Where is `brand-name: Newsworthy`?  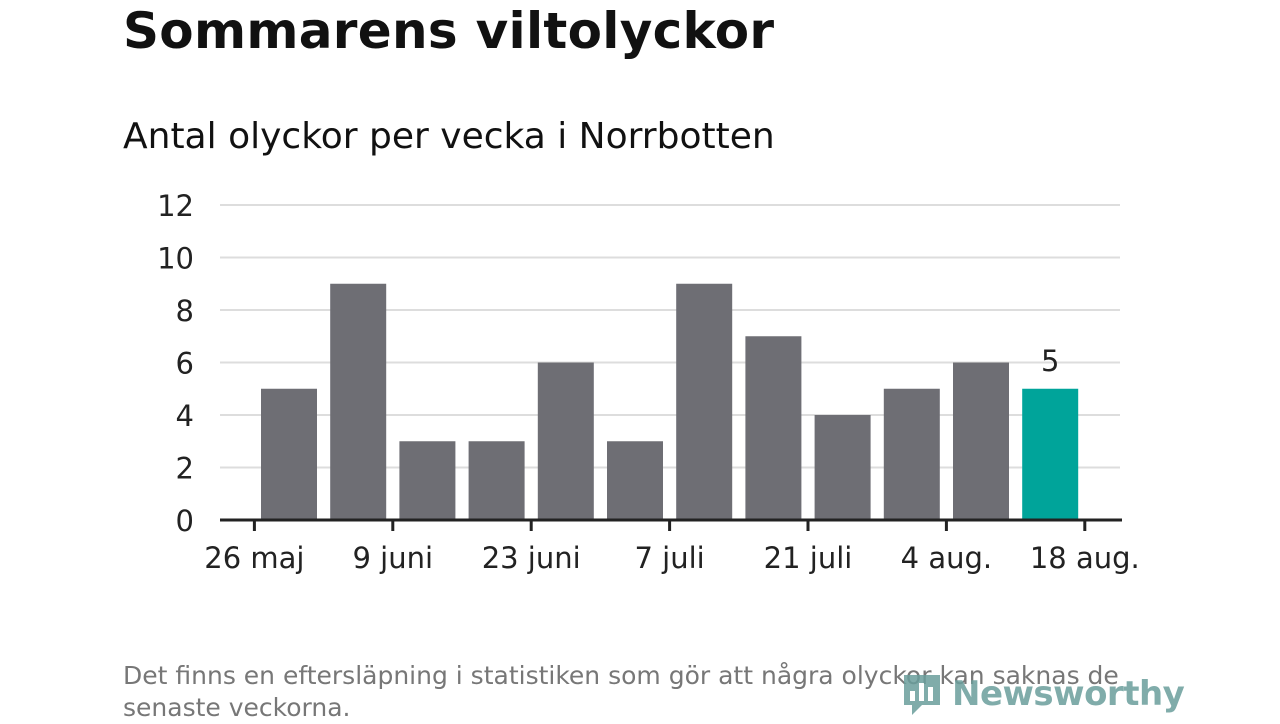
brand-name: Newsworthy is located at coordinates (1068, 694).